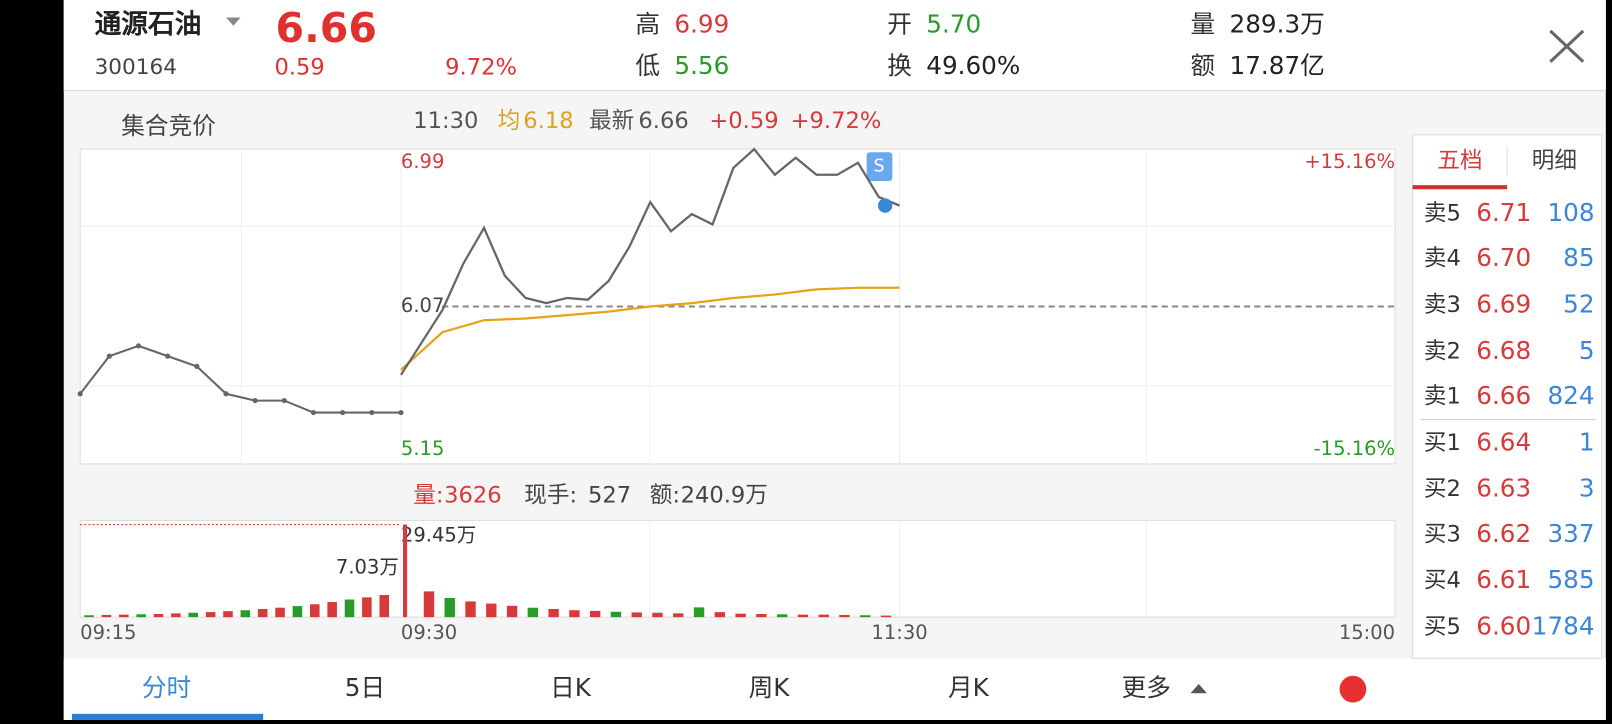 This screenshot has width=1612, height=724. Describe the element at coordinates (649, 261) in the screenshot. I see `price-line` at that location.